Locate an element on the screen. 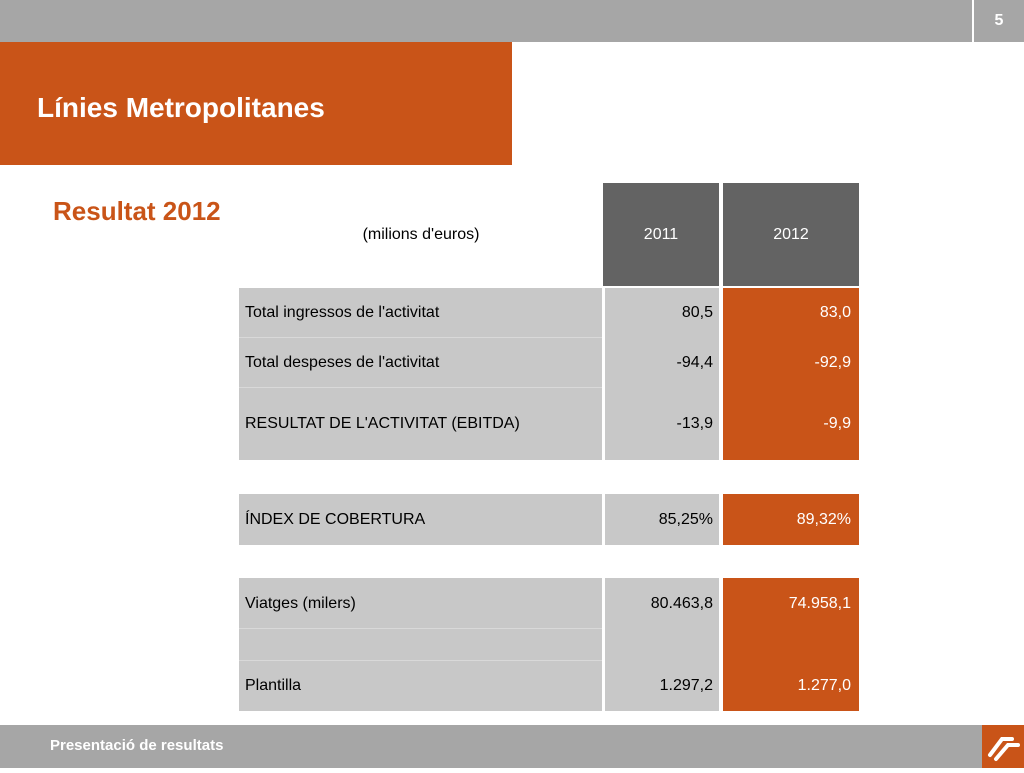 This screenshot has height=773, width=1024. bottom-bar is located at coordinates (512, 746).